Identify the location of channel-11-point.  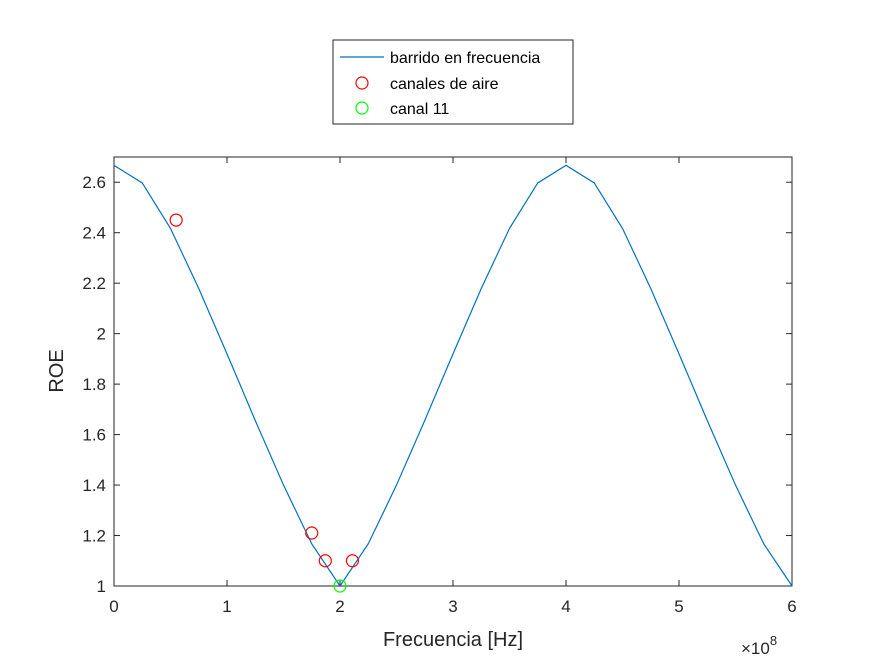
(340, 586).